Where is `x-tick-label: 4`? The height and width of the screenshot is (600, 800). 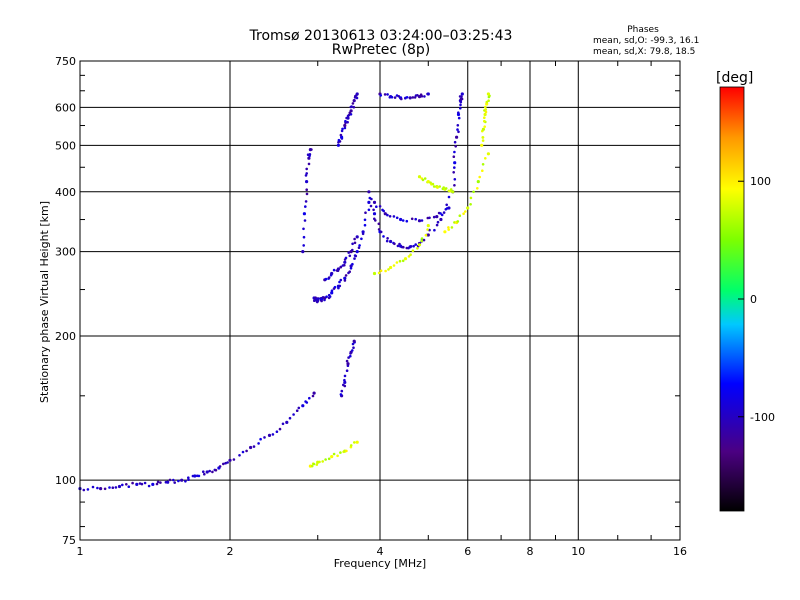
x-tick-label: 4 is located at coordinates (380, 551).